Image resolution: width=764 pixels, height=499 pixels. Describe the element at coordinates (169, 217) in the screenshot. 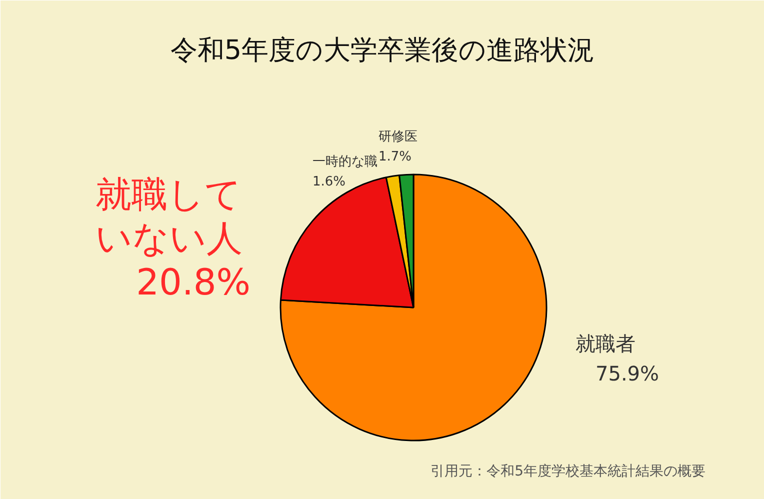

I see `slice-label: 就職していない人` at that location.